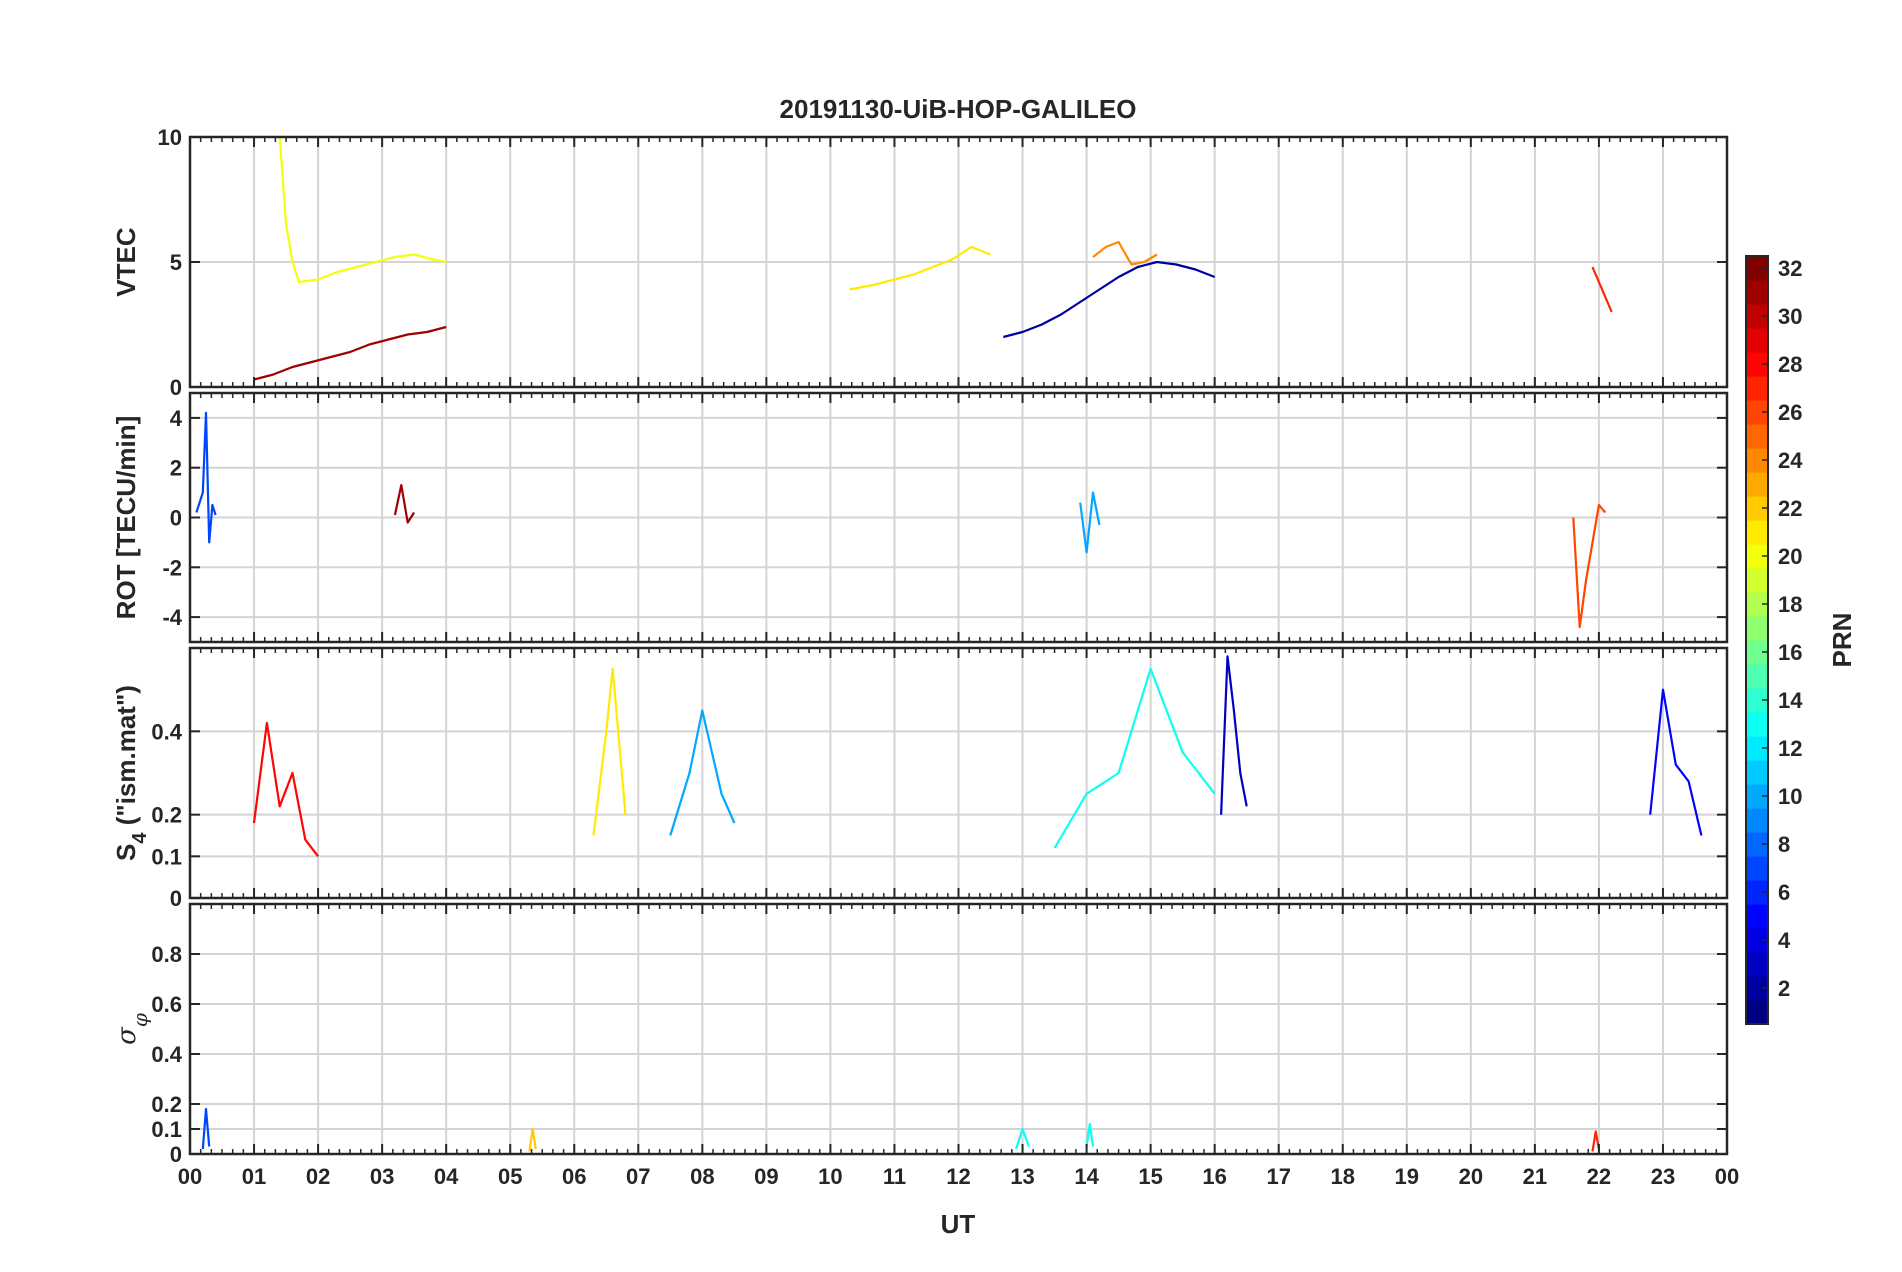  Describe the element at coordinates (1790, 796) in the screenshot. I see `colorbar-tick-label: 10` at that location.